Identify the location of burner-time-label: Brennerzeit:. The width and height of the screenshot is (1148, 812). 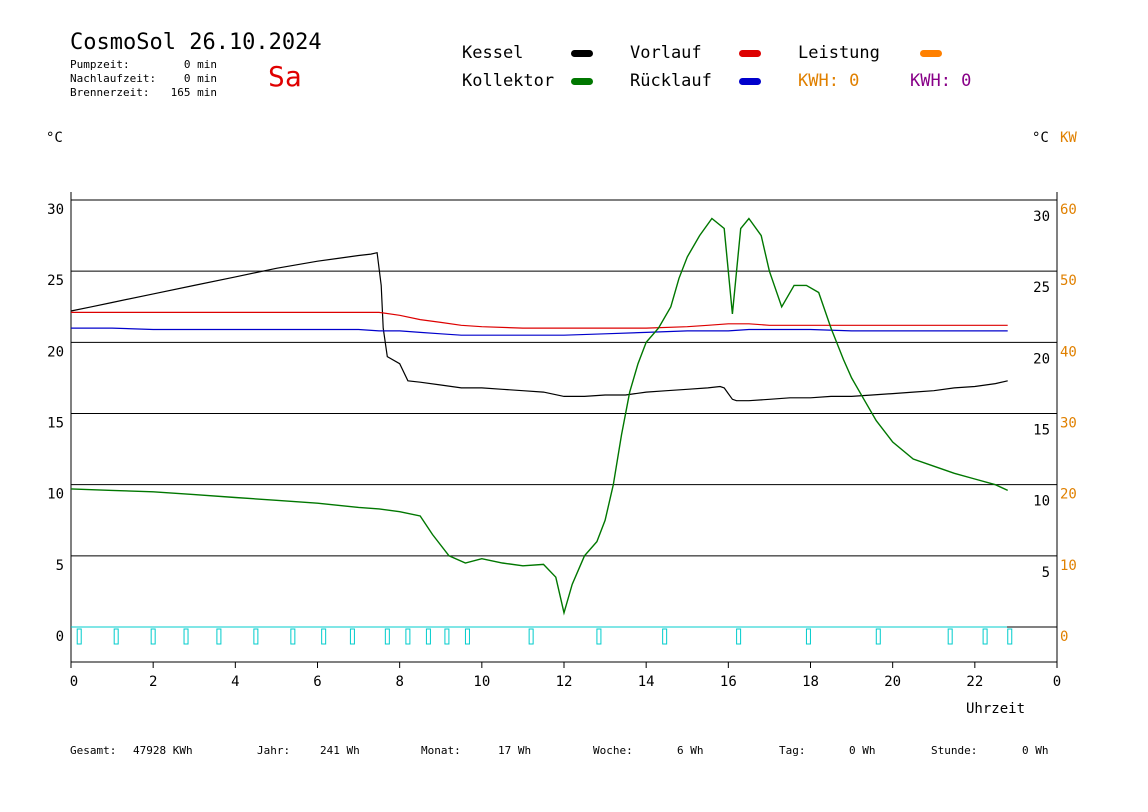
(110, 92).